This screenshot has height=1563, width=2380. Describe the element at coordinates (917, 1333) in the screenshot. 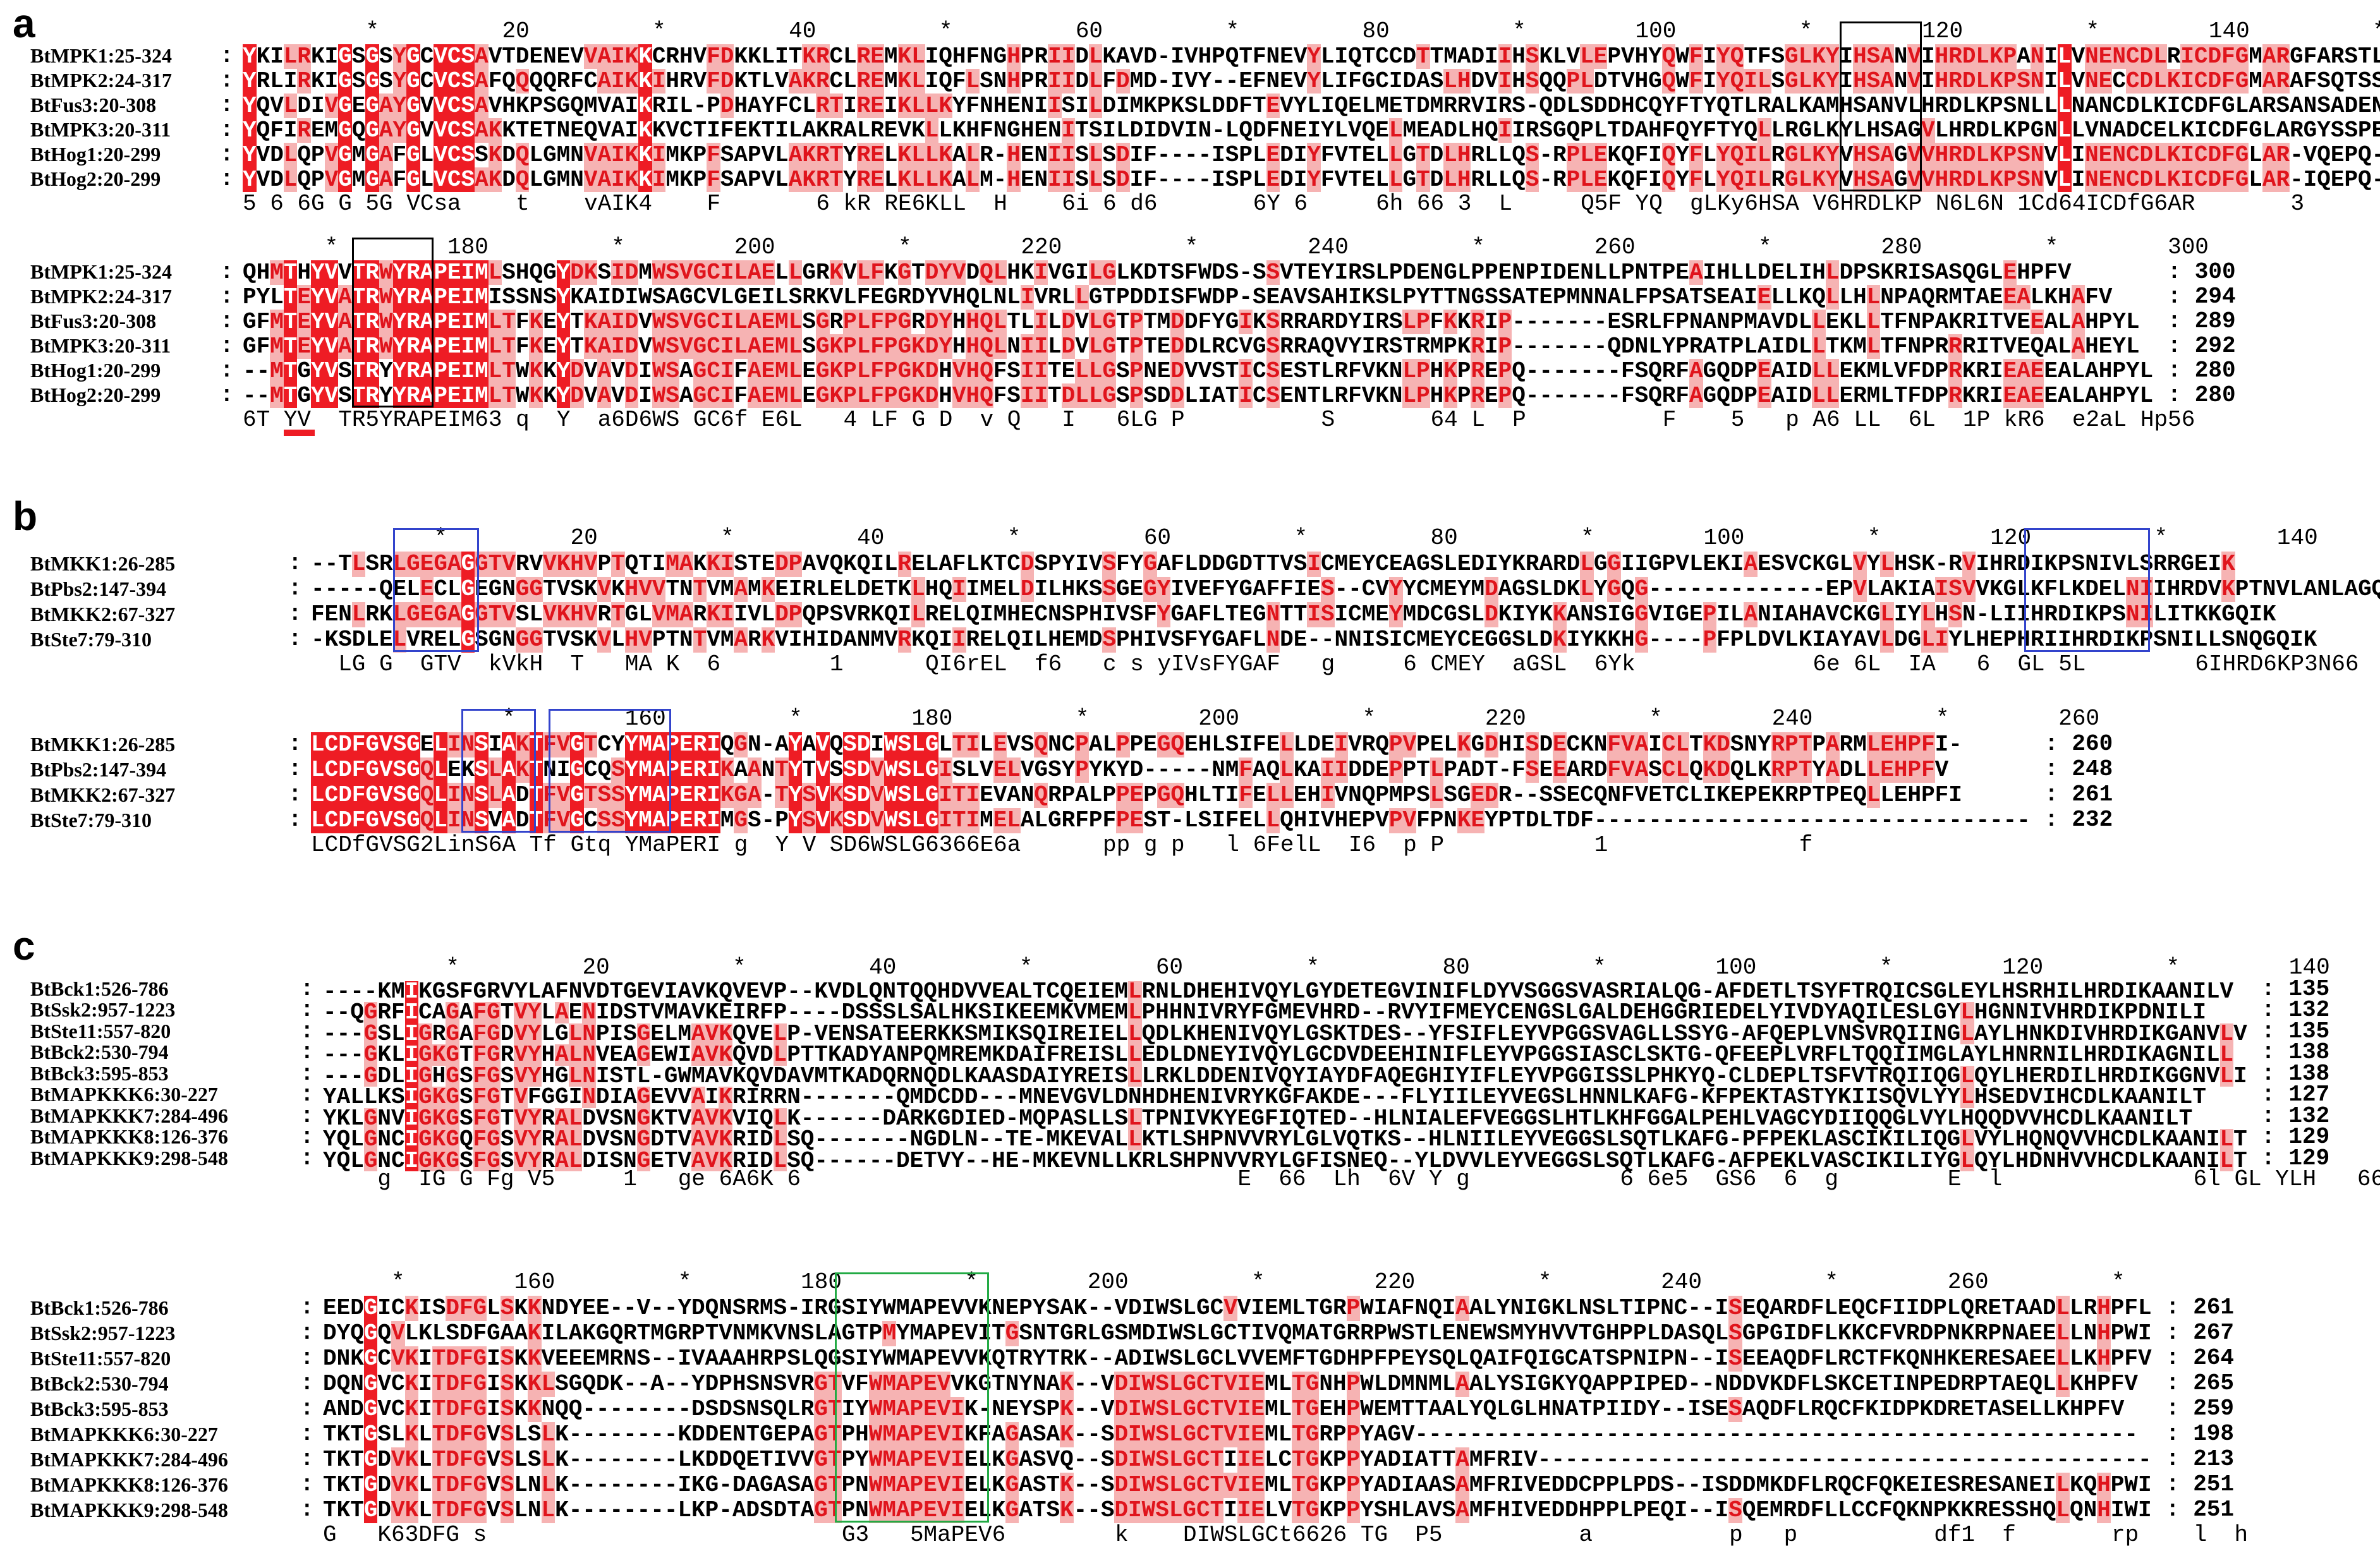

I see `residue: M` at that location.